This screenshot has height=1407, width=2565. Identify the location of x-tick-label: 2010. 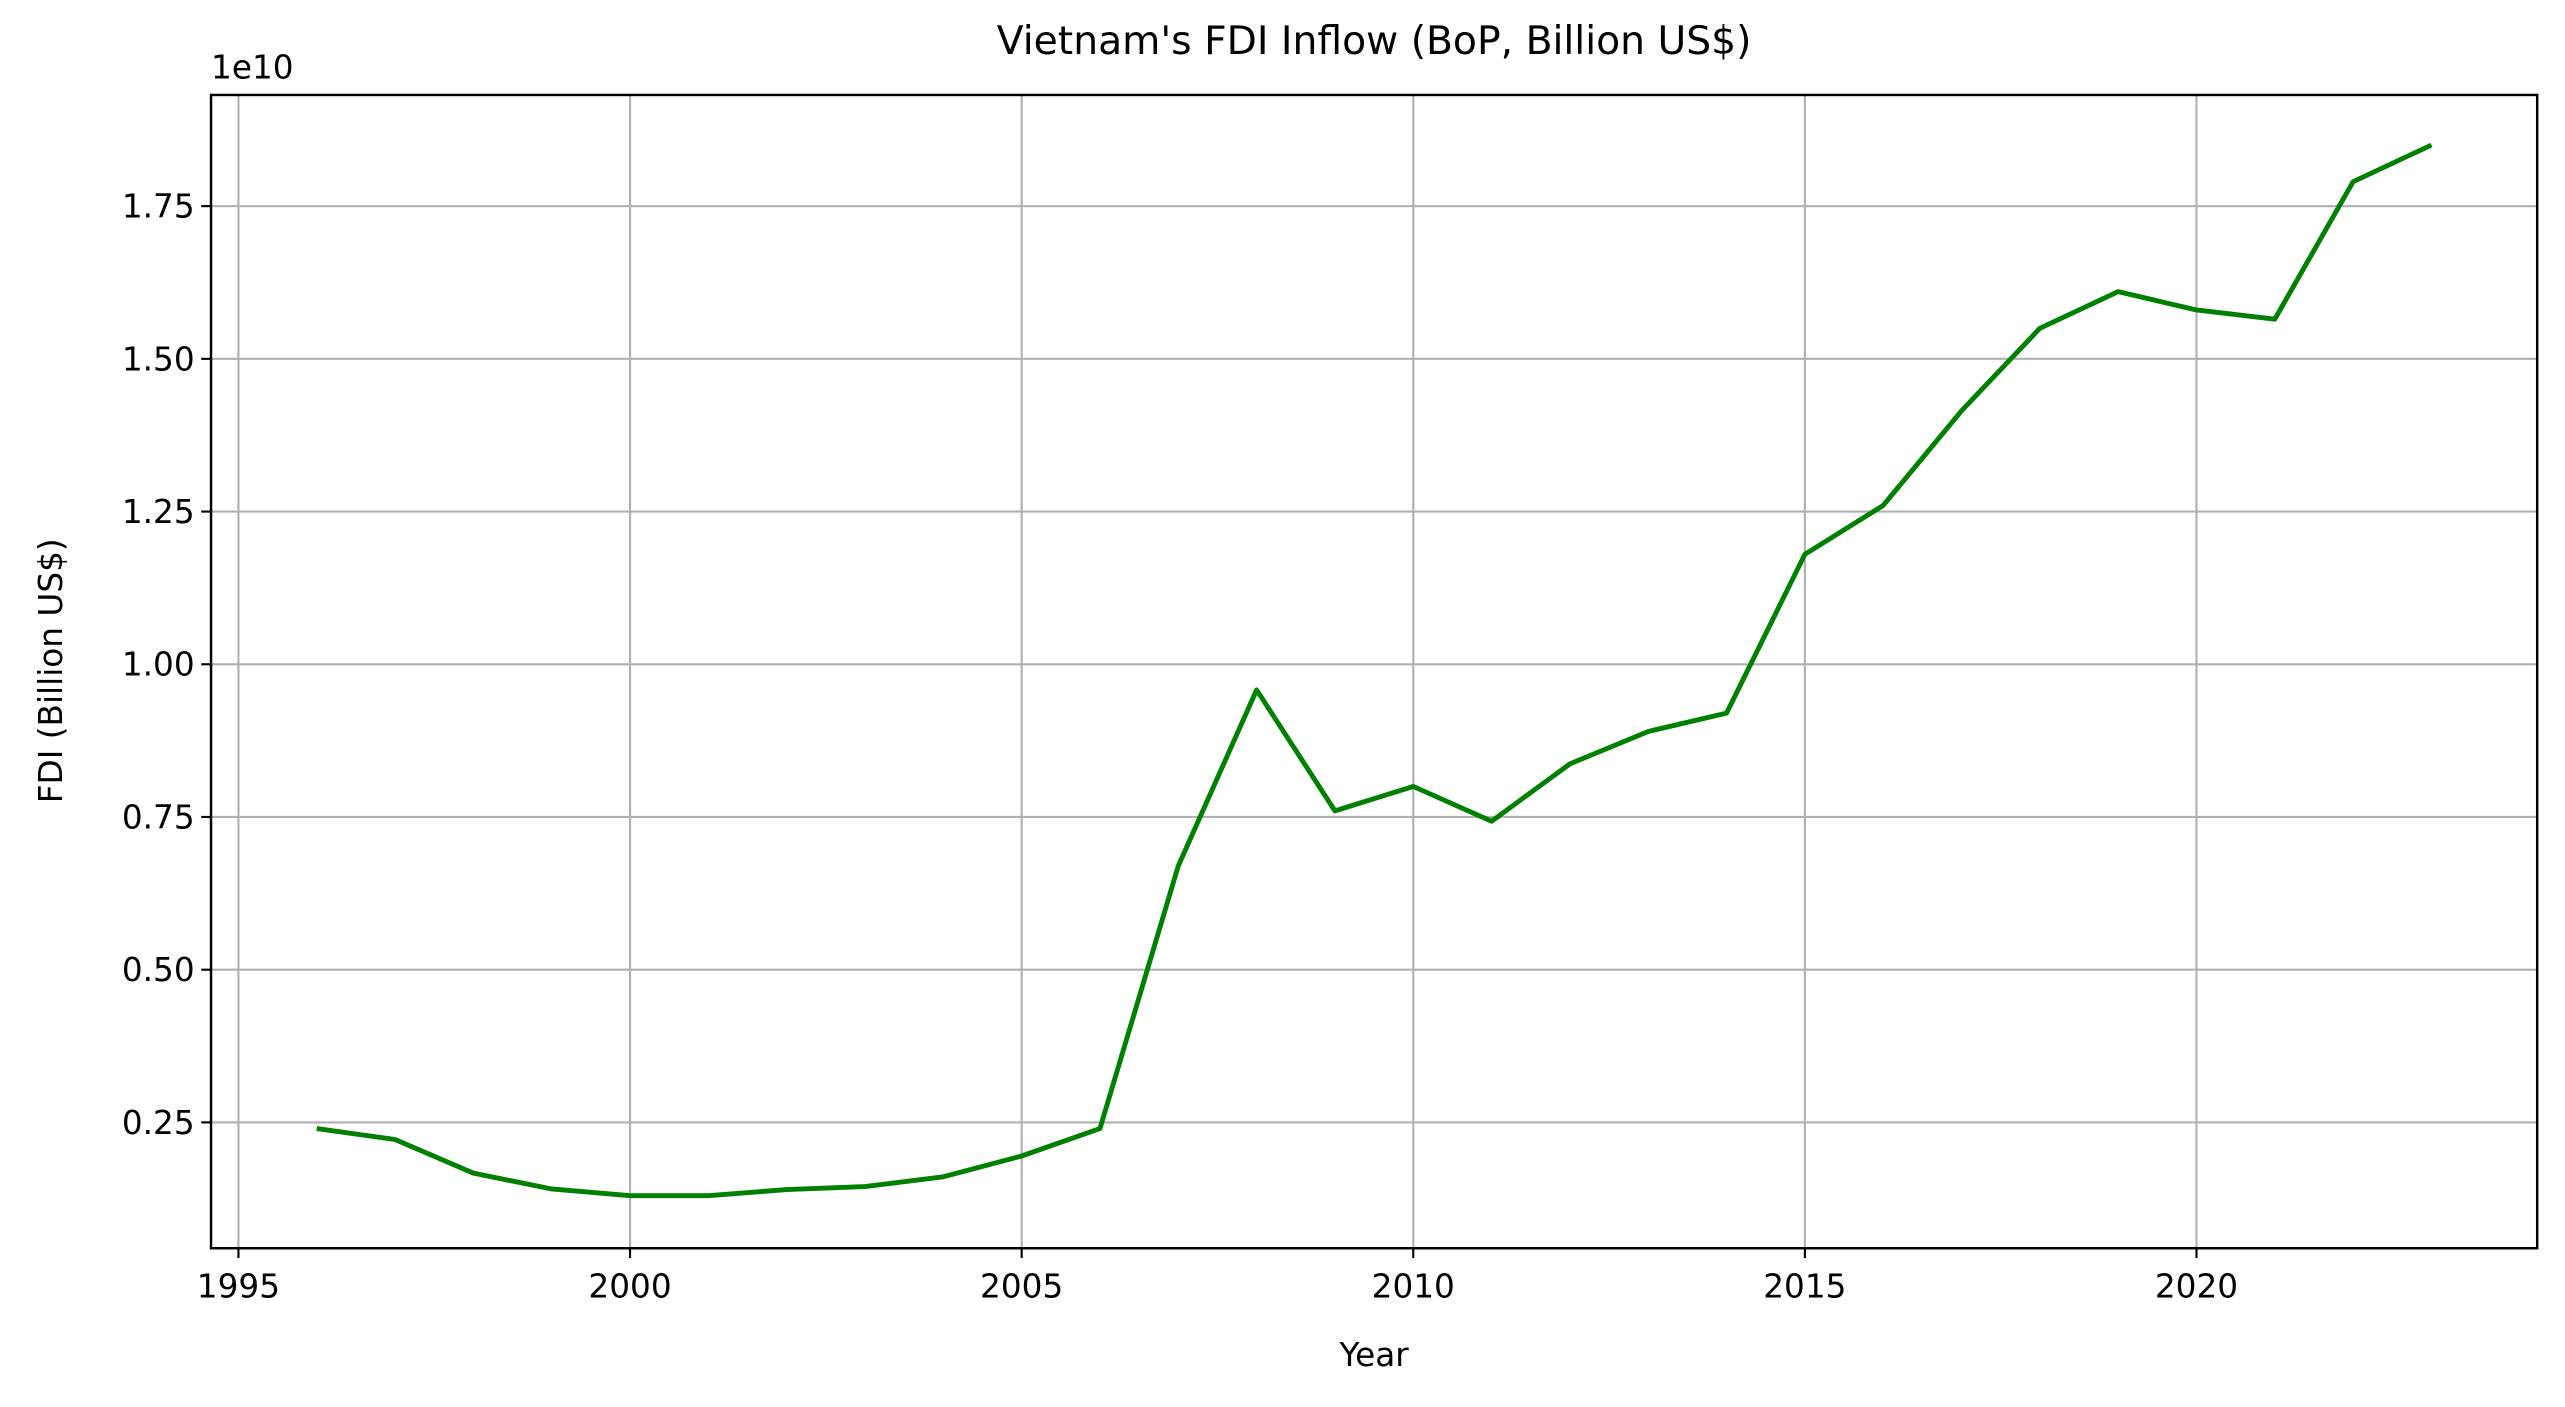
(1413, 1286).